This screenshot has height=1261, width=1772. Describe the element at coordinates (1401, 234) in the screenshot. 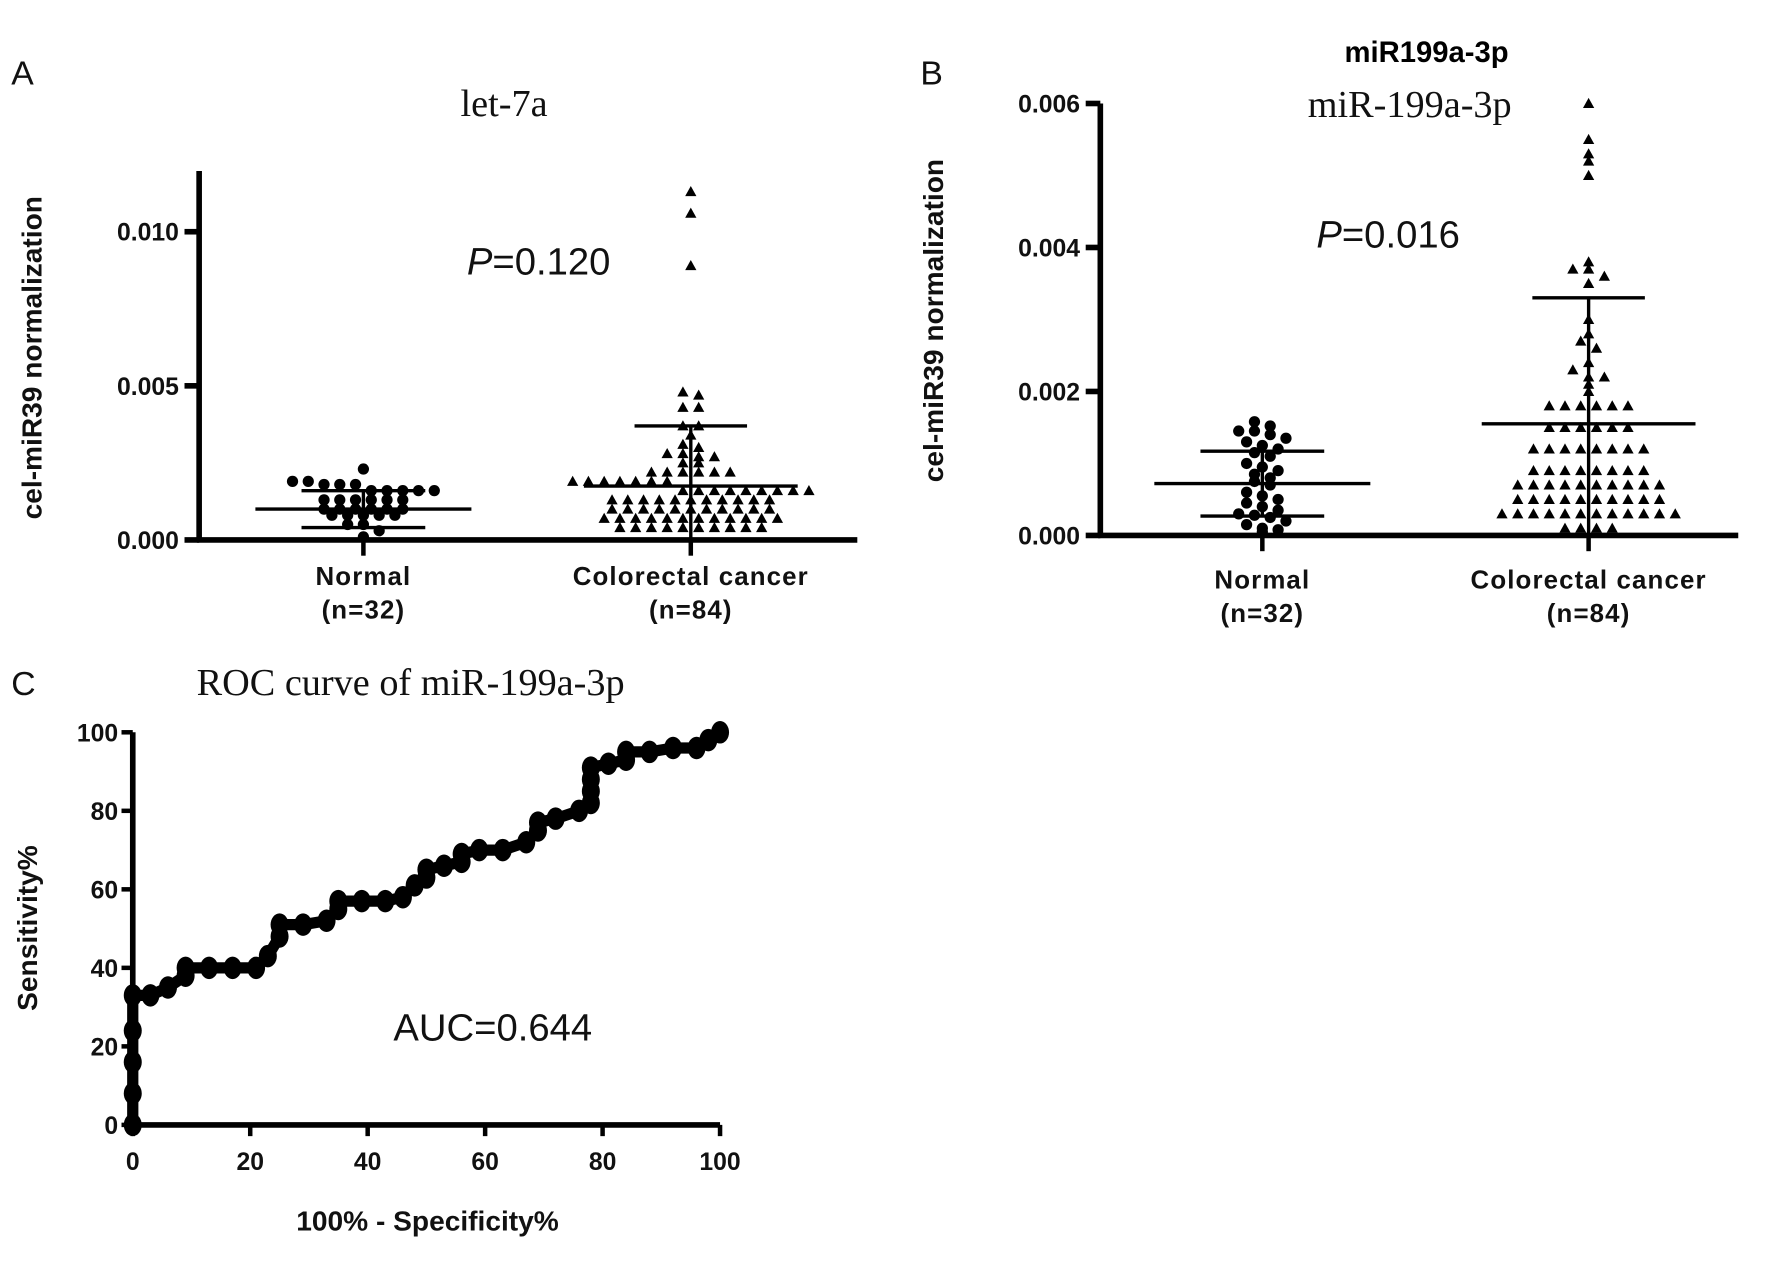

I see `p-value: =0.016` at that location.